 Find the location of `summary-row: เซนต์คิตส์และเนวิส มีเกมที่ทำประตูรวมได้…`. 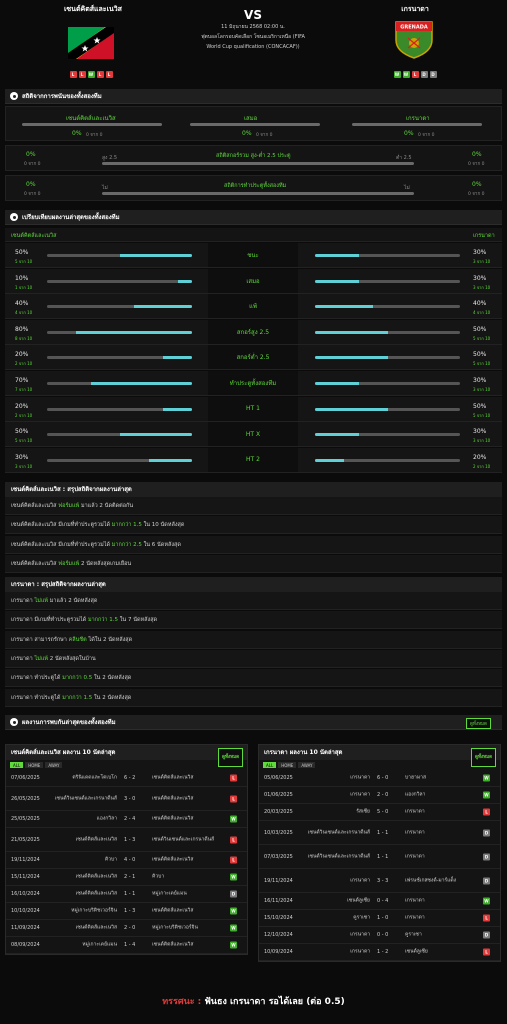

summary-row: เซนต์คิตส์และเนวิส มีเกมที่ทำประตูรวมได้… is located at coordinates (253, 525).